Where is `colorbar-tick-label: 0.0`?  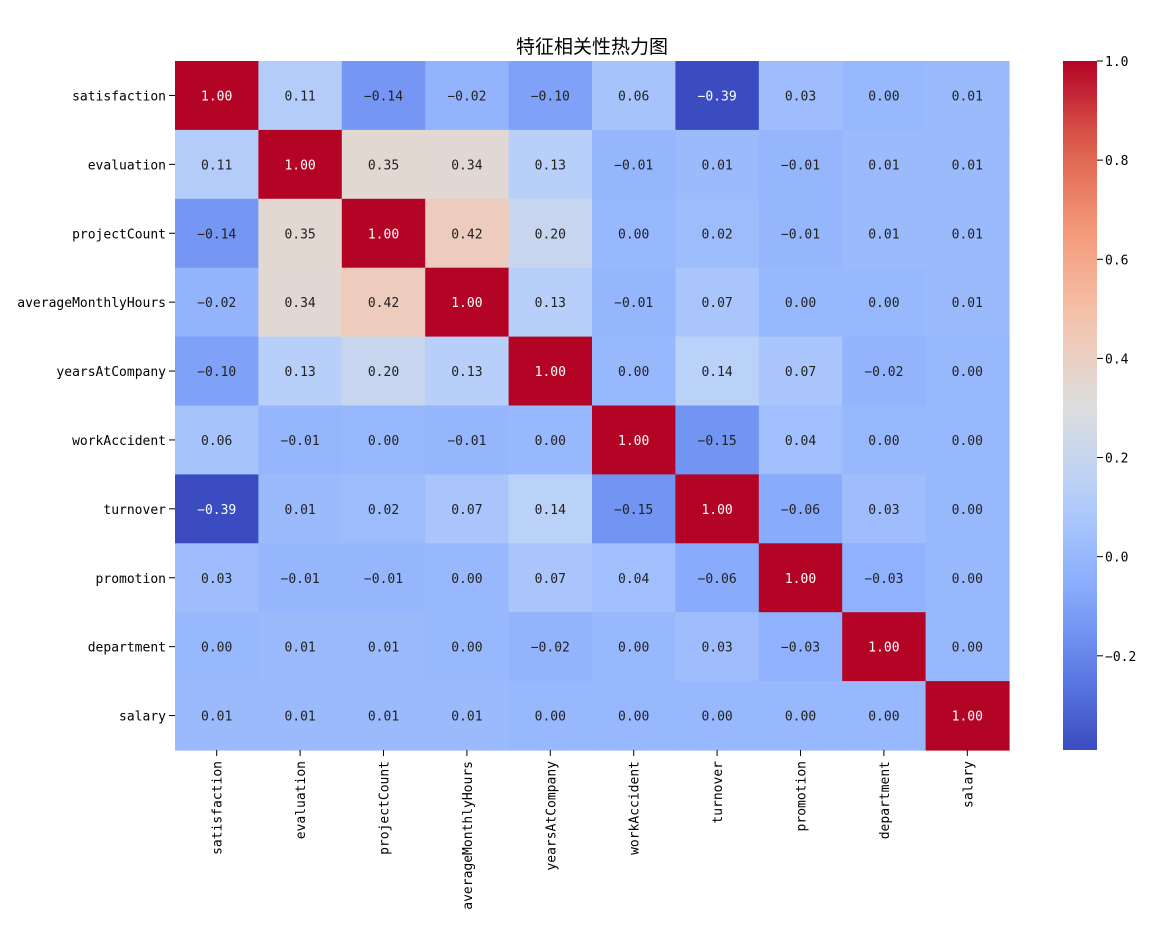
colorbar-tick-label: 0.0 is located at coordinates (1116, 558).